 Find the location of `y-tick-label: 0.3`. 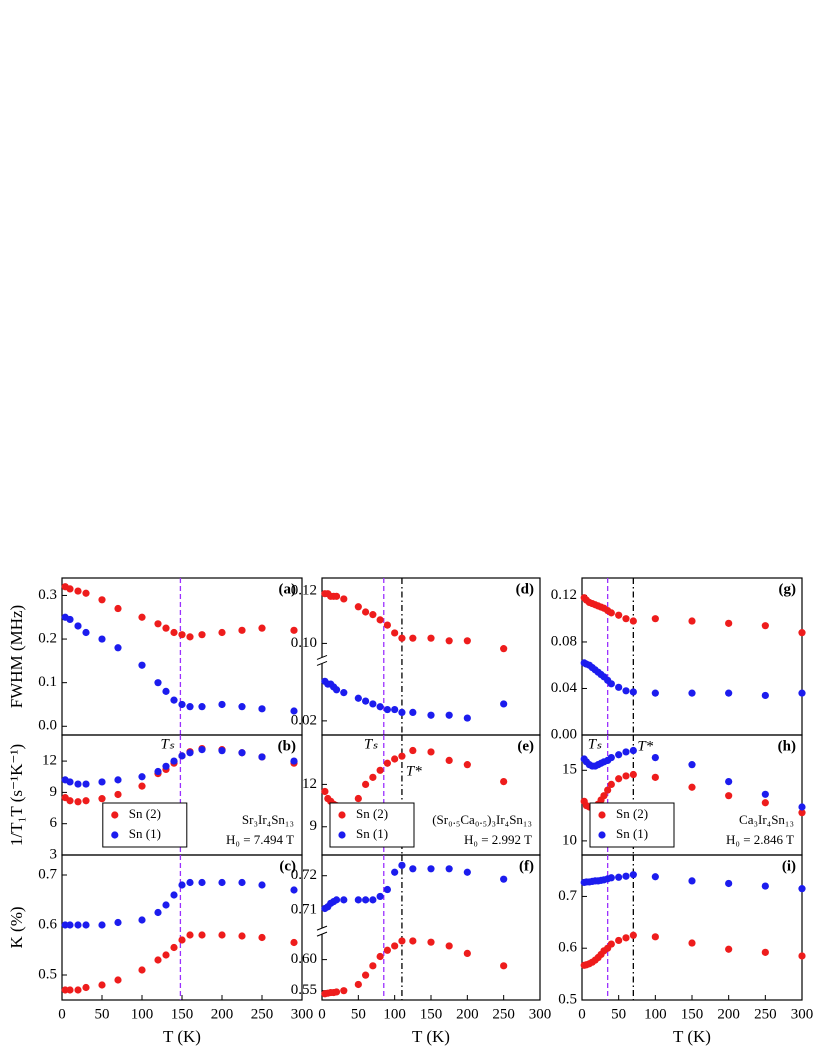

y-tick-label: 0.3 is located at coordinates (47, 595).